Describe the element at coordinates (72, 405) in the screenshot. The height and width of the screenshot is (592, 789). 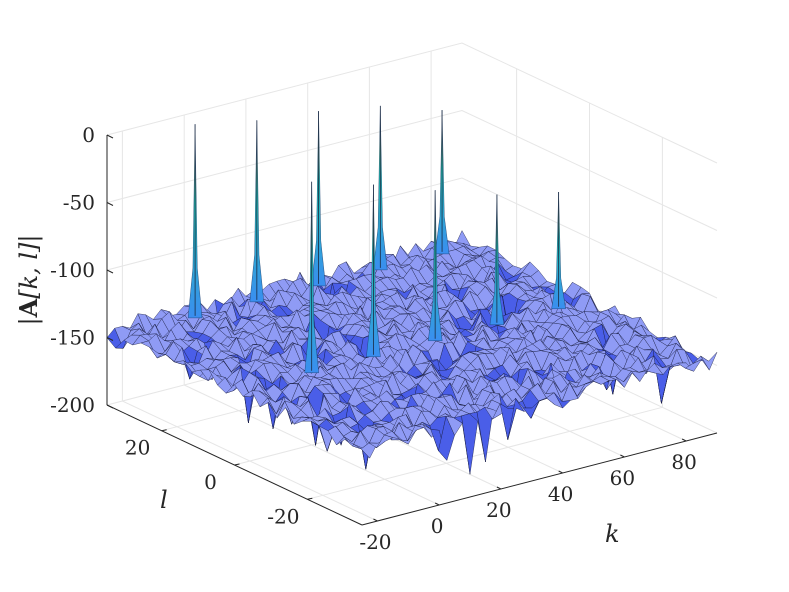
I see `z-tick-label: -200` at that location.